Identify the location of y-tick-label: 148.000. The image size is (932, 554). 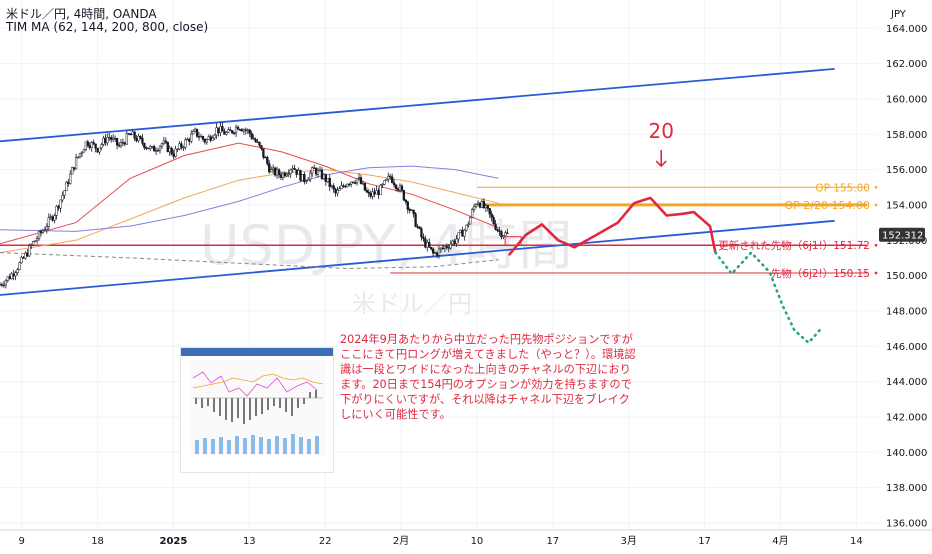
(906, 311).